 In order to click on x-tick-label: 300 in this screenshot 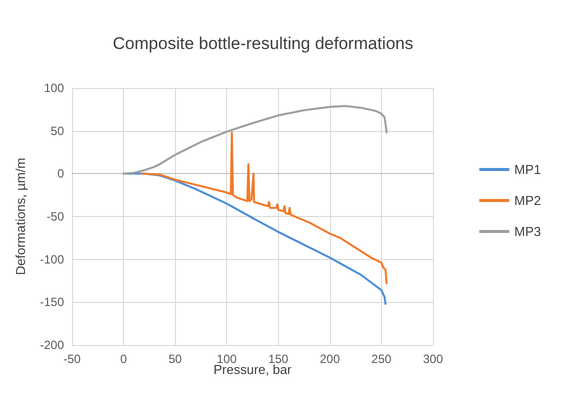, I will do `click(433, 359)`.